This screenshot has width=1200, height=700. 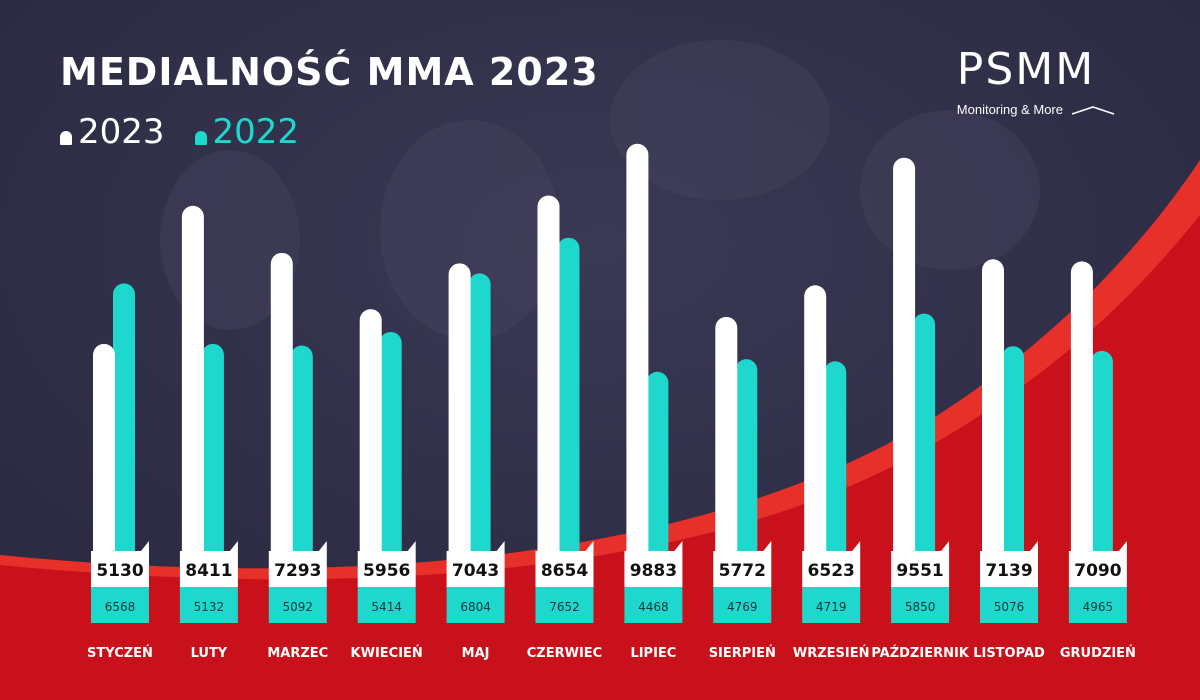 I want to click on legend-item-2023: 2023, so click(x=112, y=132).